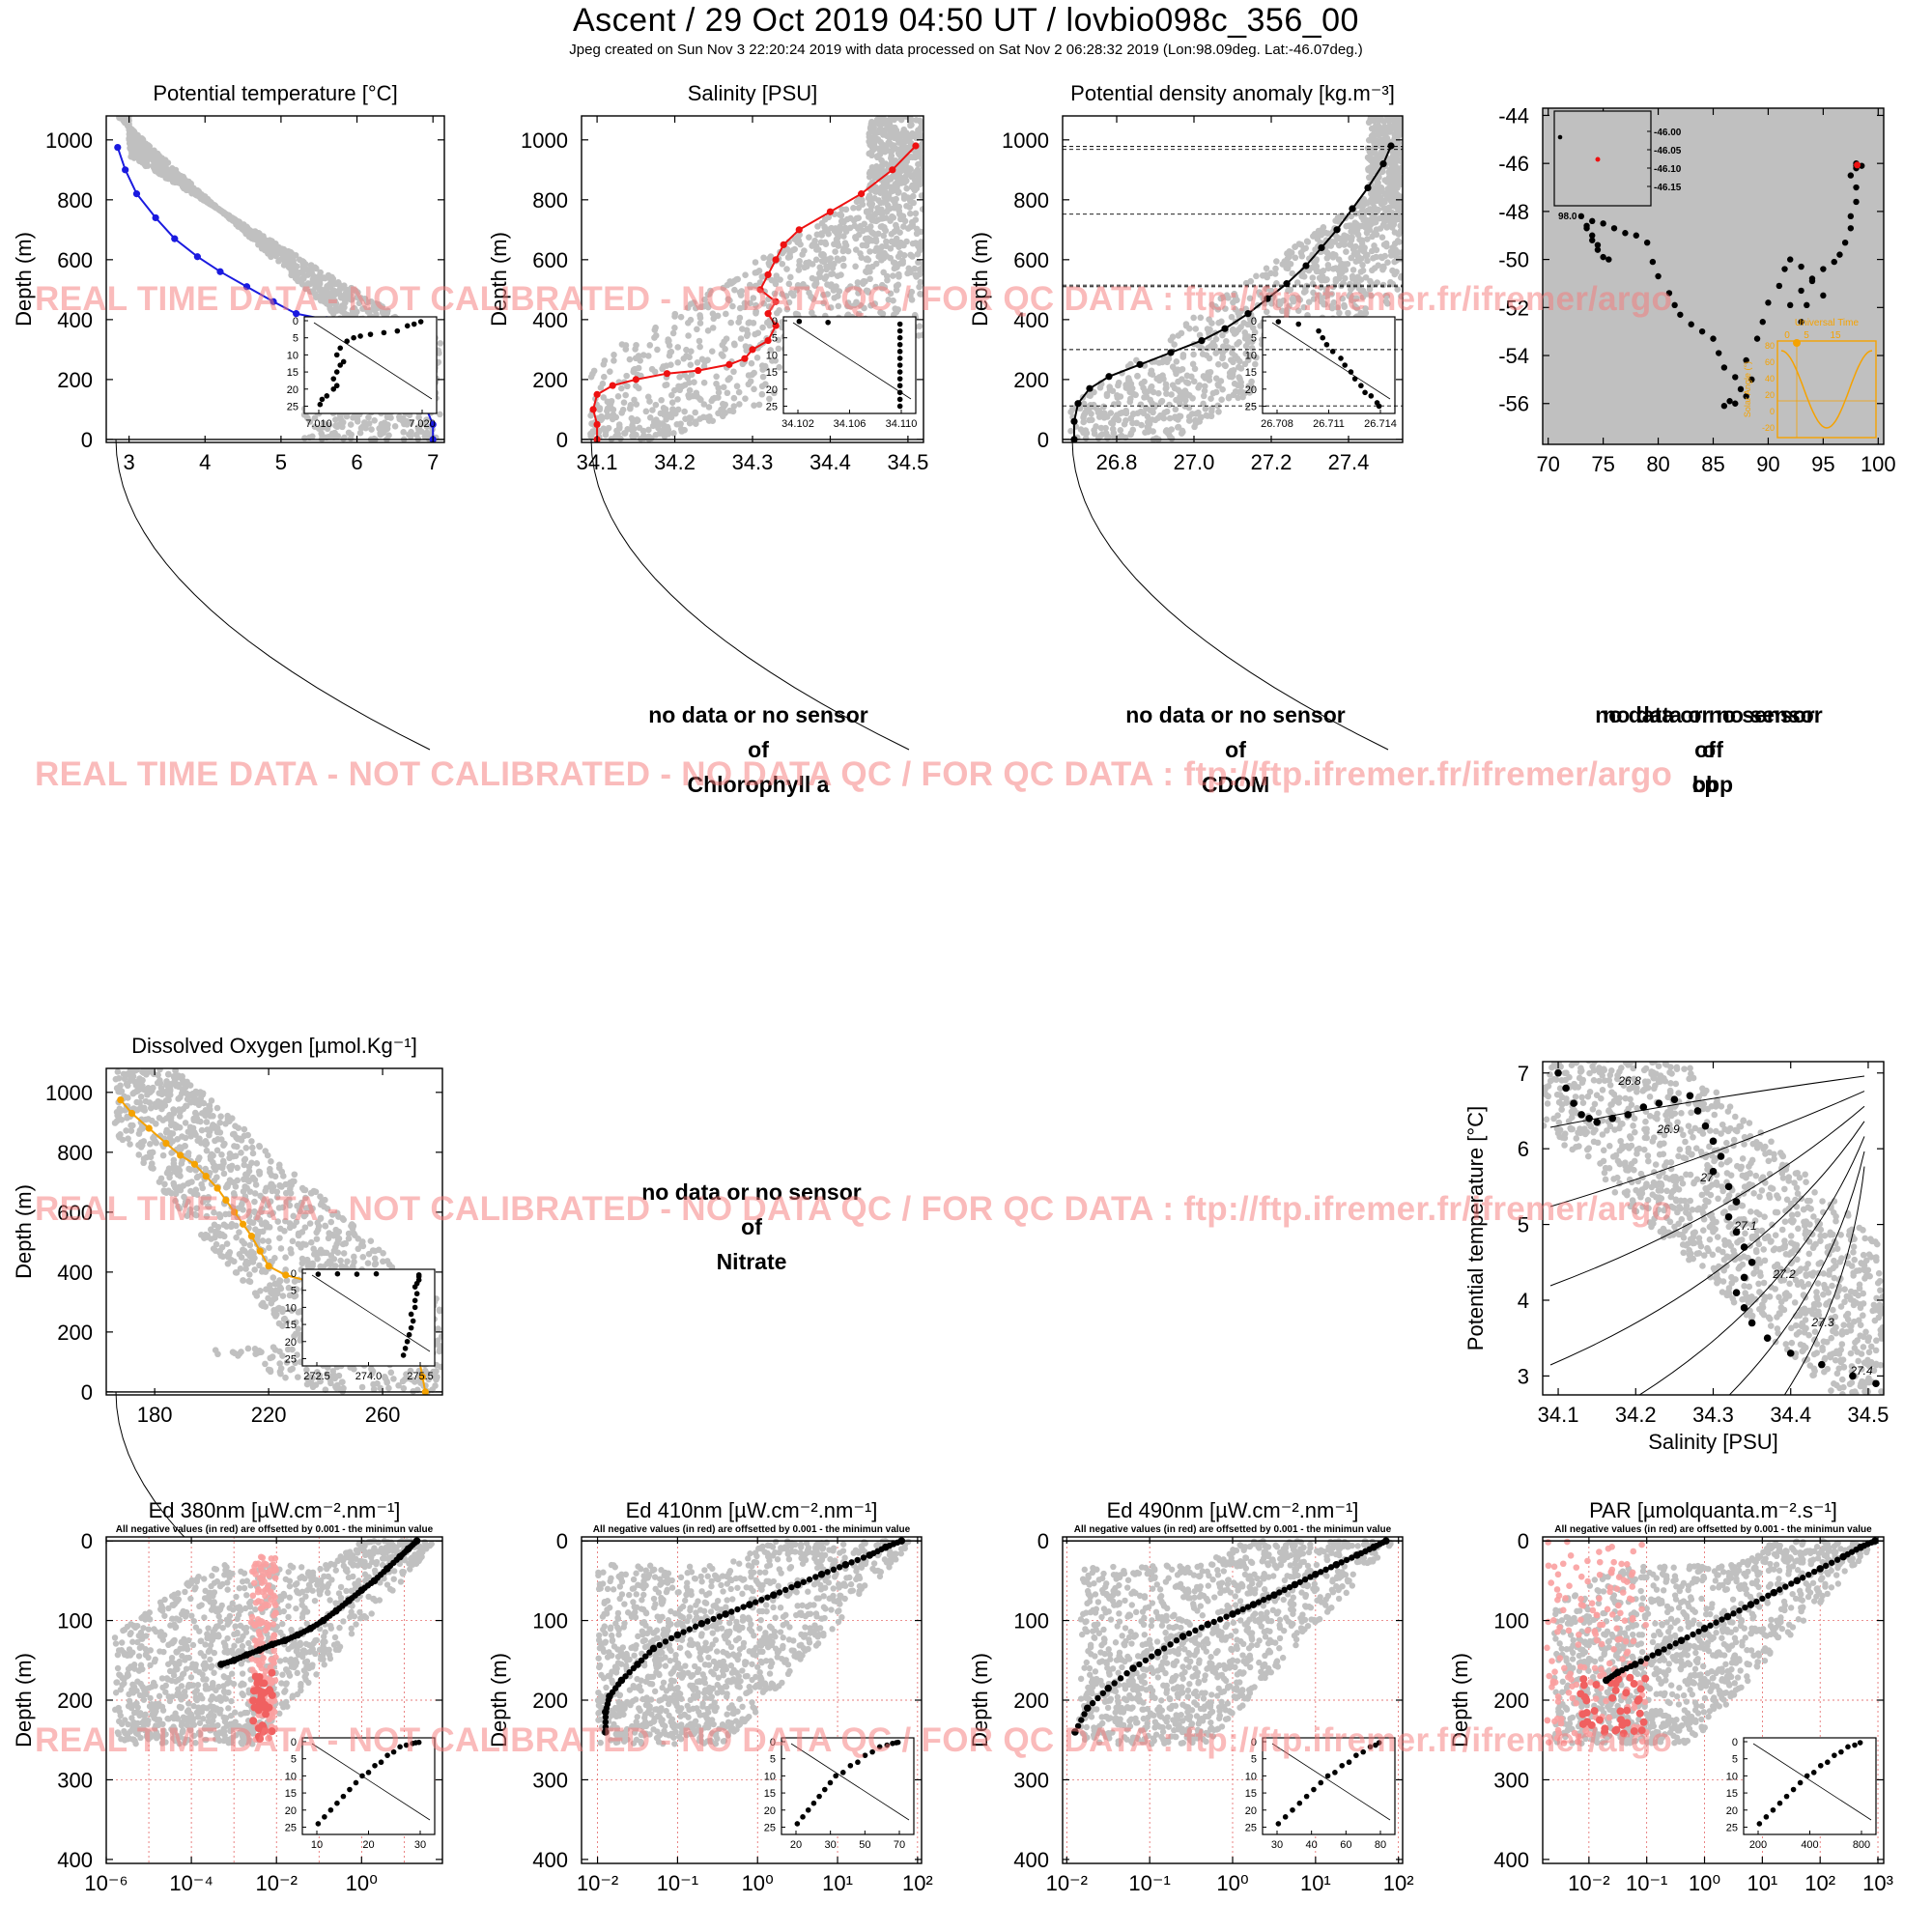 Image resolution: width=1932 pixels, height=1932 pixels. Describe the element at coordinates (597, 462) in the screenshot. I see `x-tick-label: 34.1` at that location.